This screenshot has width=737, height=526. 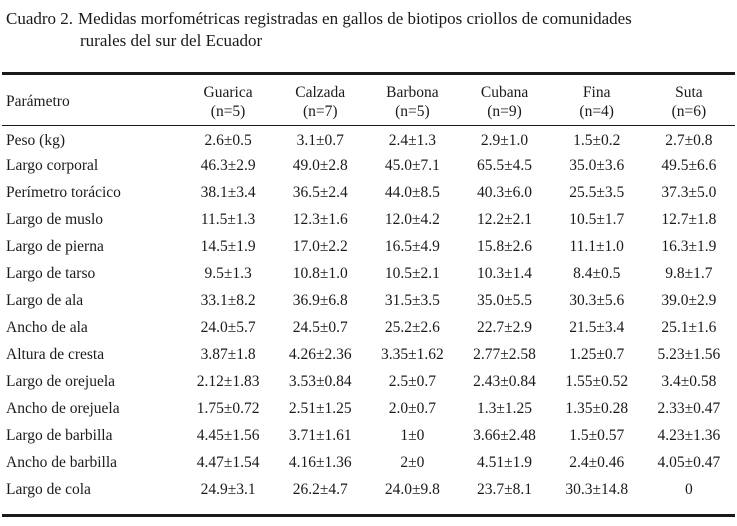 I want to click on table-cell-value: 2.33±0.47, so click(x=689, y=408).